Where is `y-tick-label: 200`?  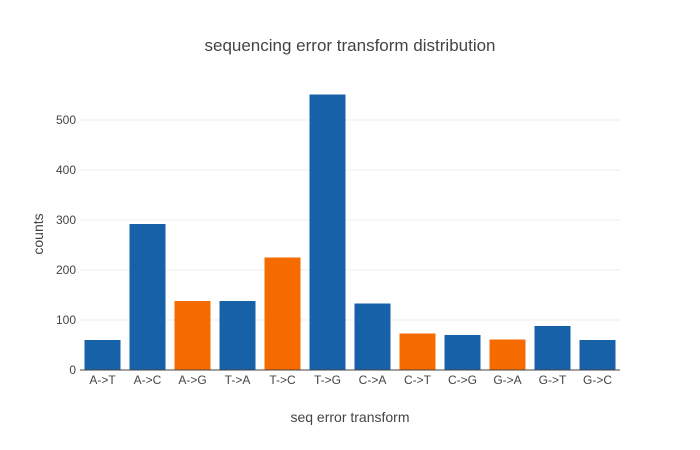
y-tick-label: 200 is located at coordinates (66, 270).